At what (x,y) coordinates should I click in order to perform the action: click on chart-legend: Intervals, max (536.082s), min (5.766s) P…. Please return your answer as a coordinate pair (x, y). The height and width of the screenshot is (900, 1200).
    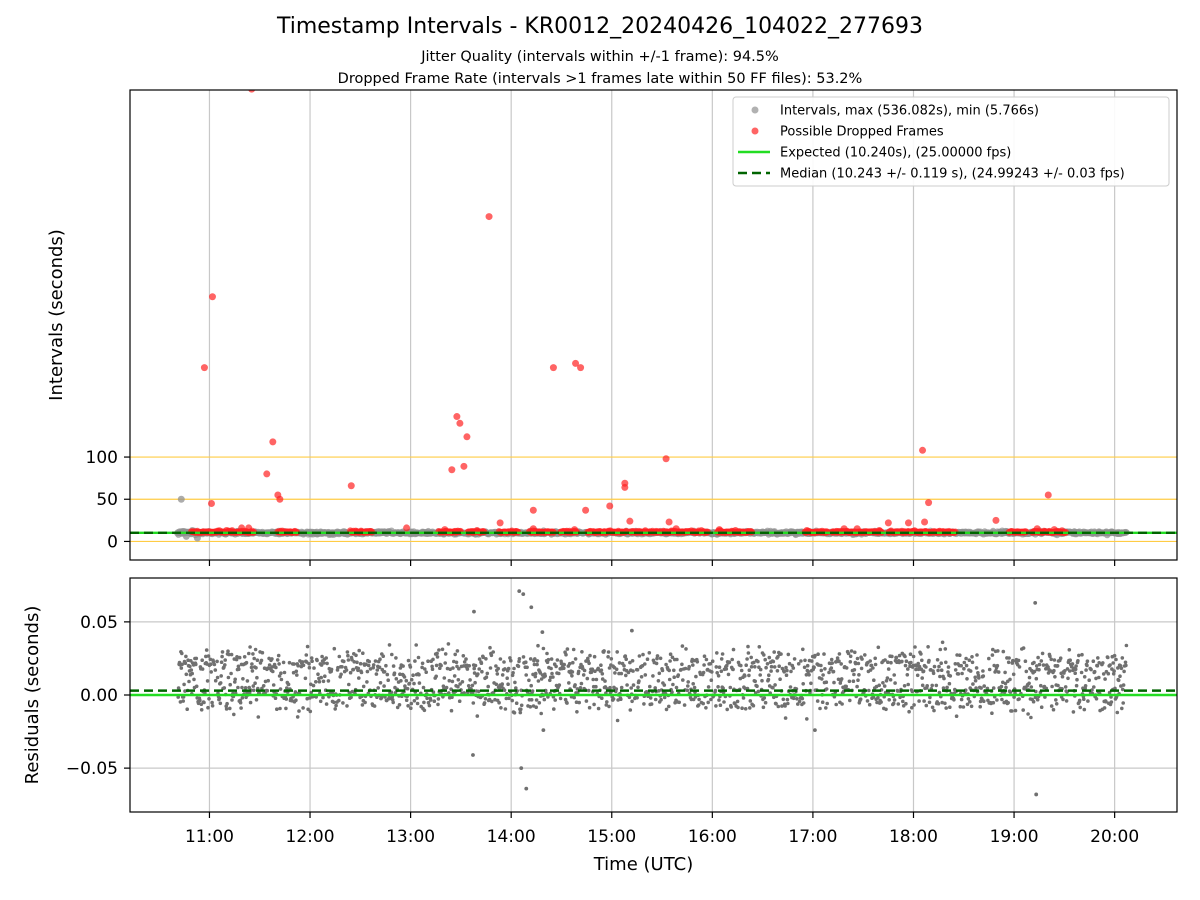
    Looking at the image, I should click on (951, 141).